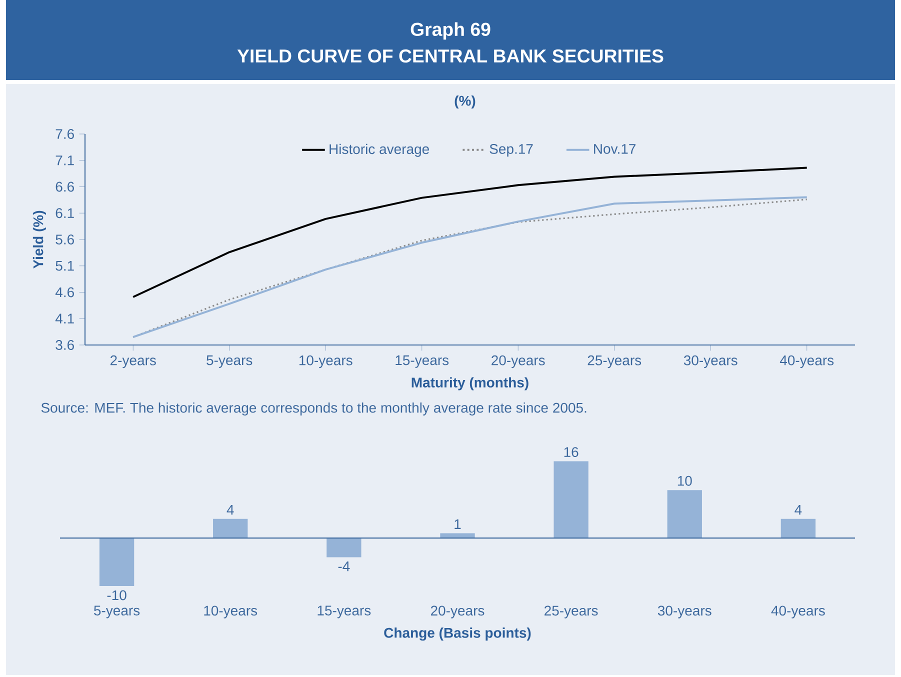 This screenshot has height=677, width=901. Describe the element at coordinates (344, 567) in the screenshot. I see `data-label: -4` at that location.